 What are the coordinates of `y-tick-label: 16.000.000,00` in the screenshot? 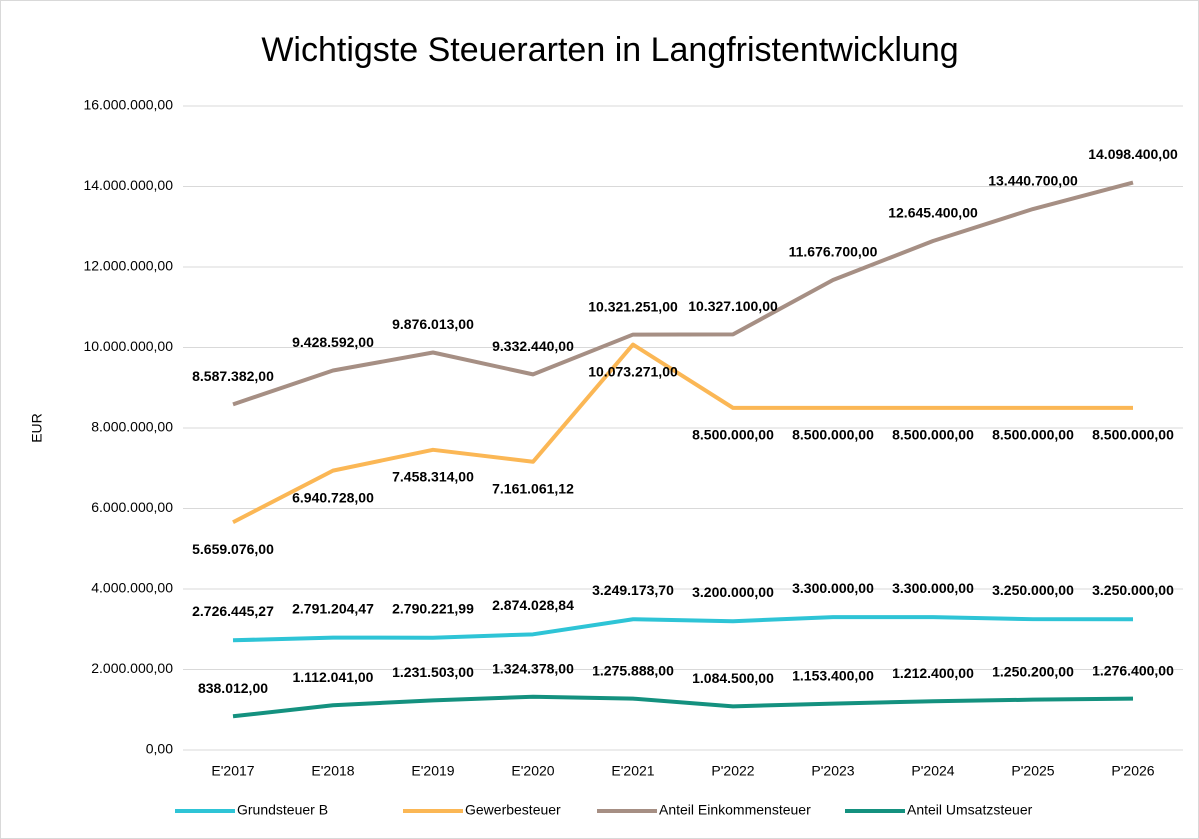 It's located at (128, 105).